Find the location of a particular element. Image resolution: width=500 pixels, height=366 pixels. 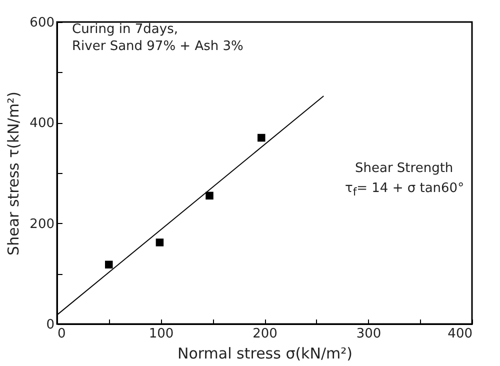

x-tick-label: 200 is located at coordinates (265, 334).